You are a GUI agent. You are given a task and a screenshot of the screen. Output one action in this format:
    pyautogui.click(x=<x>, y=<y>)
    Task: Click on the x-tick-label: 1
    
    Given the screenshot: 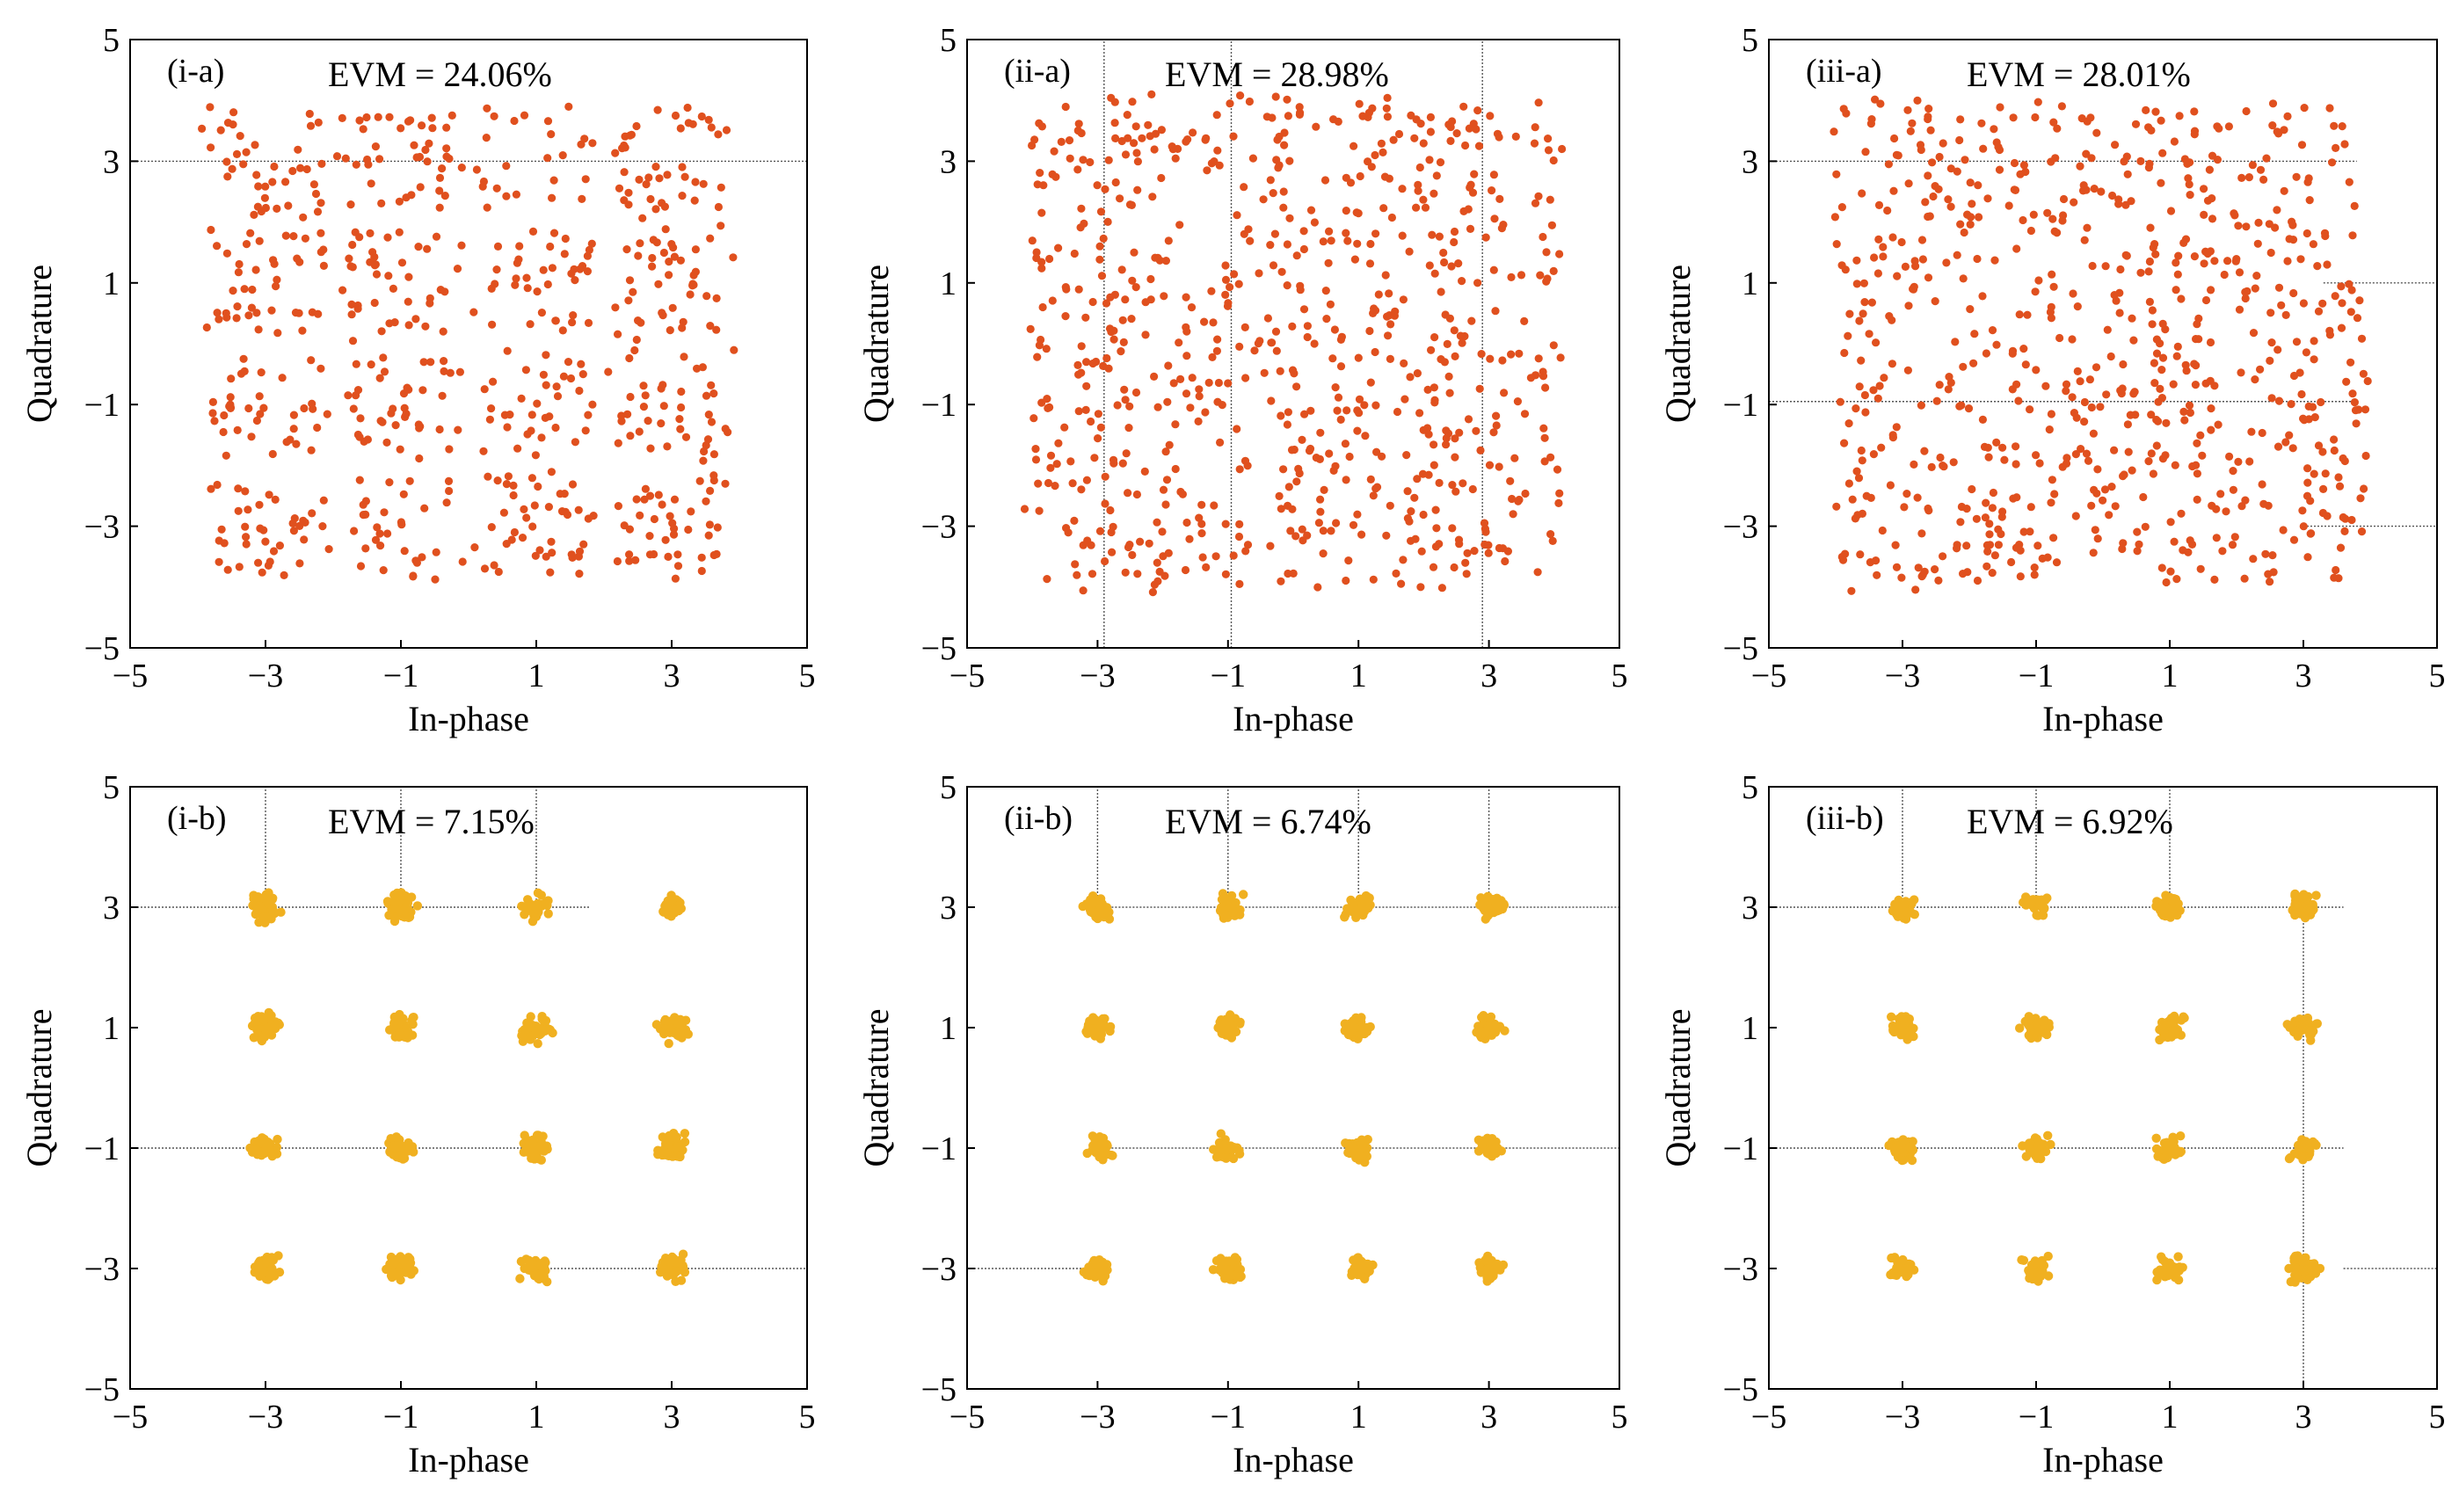 What is the action you would take?
    pyautogui.click(x=1358, y=676)
    